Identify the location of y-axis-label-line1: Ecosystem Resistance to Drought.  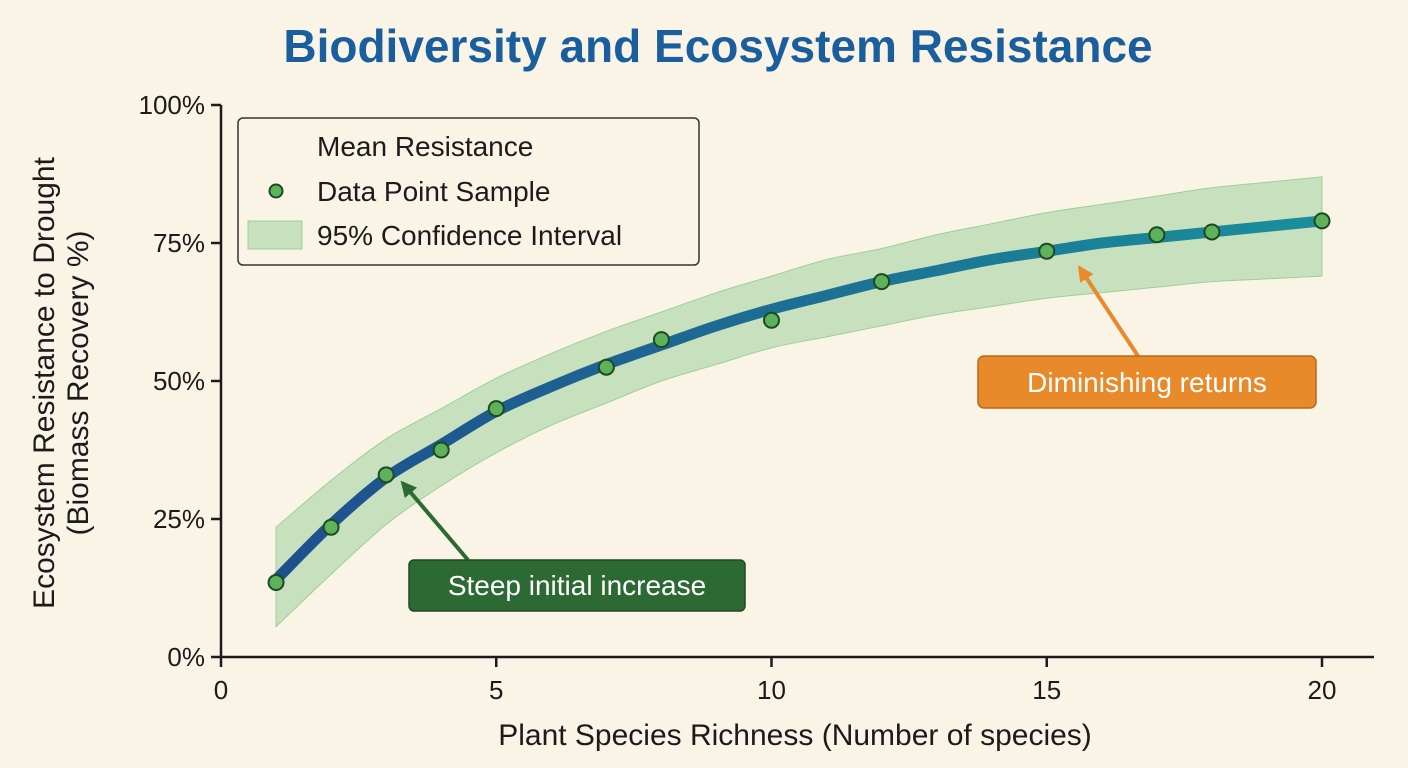
(44, 382).